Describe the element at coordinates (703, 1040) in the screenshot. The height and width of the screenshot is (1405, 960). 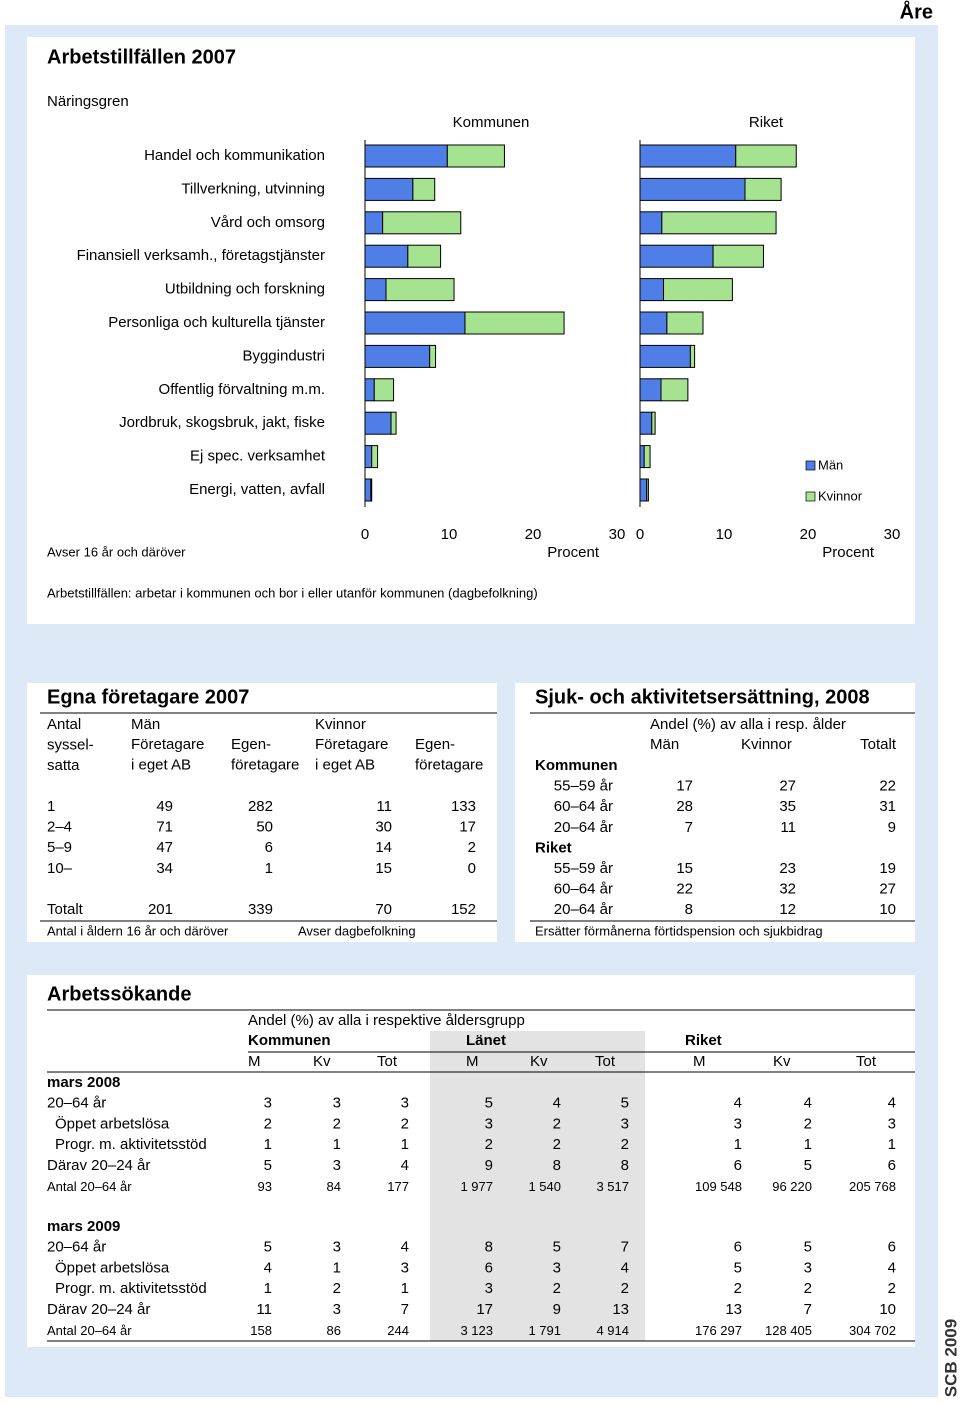
I see `table-header: Riket` at that location.